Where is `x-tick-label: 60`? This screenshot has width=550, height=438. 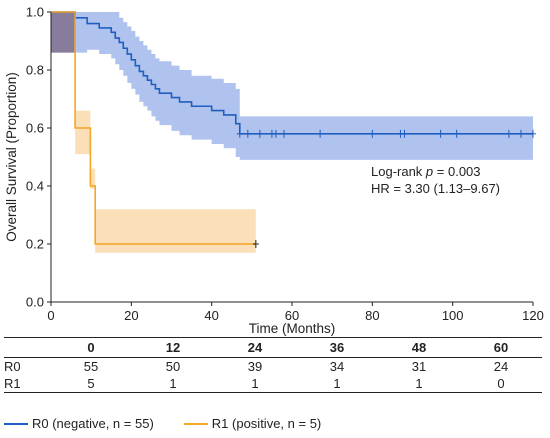 x-tick-label: 60 is located at coordinates (292, 315).